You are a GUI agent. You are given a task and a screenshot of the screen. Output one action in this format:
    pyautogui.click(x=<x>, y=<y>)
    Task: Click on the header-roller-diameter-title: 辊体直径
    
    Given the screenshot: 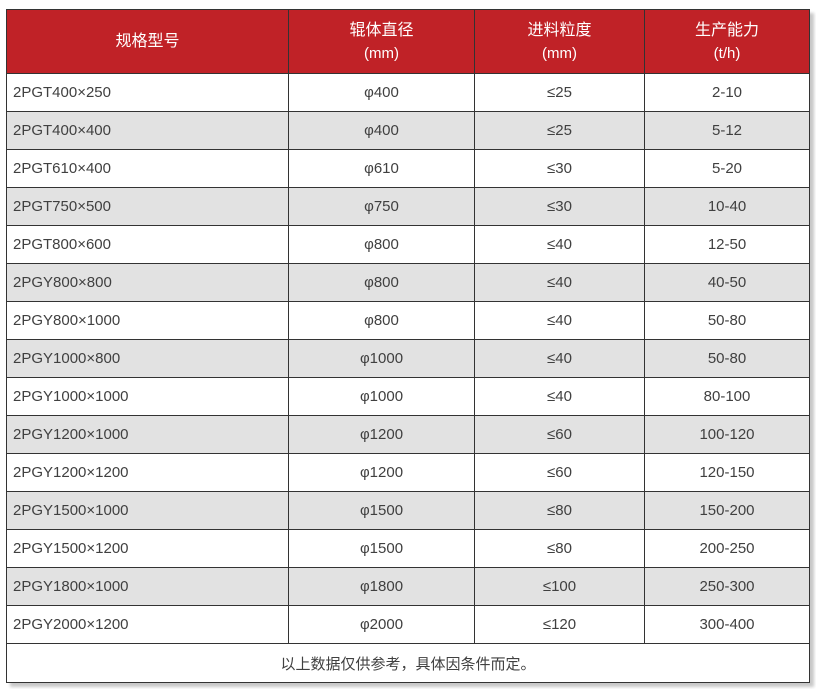 What is the action you would take?
    pyautogui.click(x=381, y=30)
    